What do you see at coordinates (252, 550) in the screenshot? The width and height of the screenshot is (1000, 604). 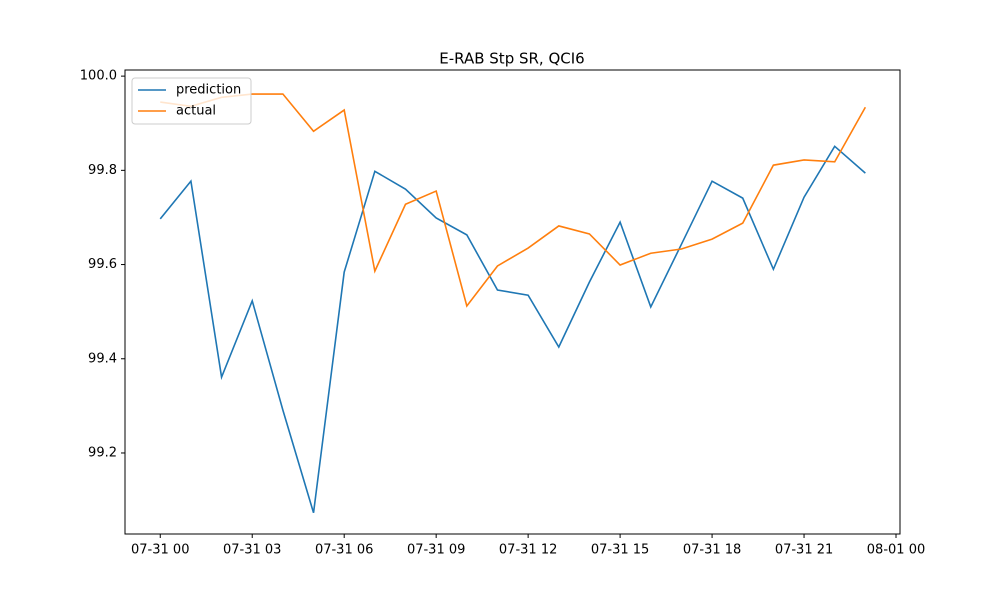 I see `x-tick-label: 07-31 03` at bounding box center [252, 550].